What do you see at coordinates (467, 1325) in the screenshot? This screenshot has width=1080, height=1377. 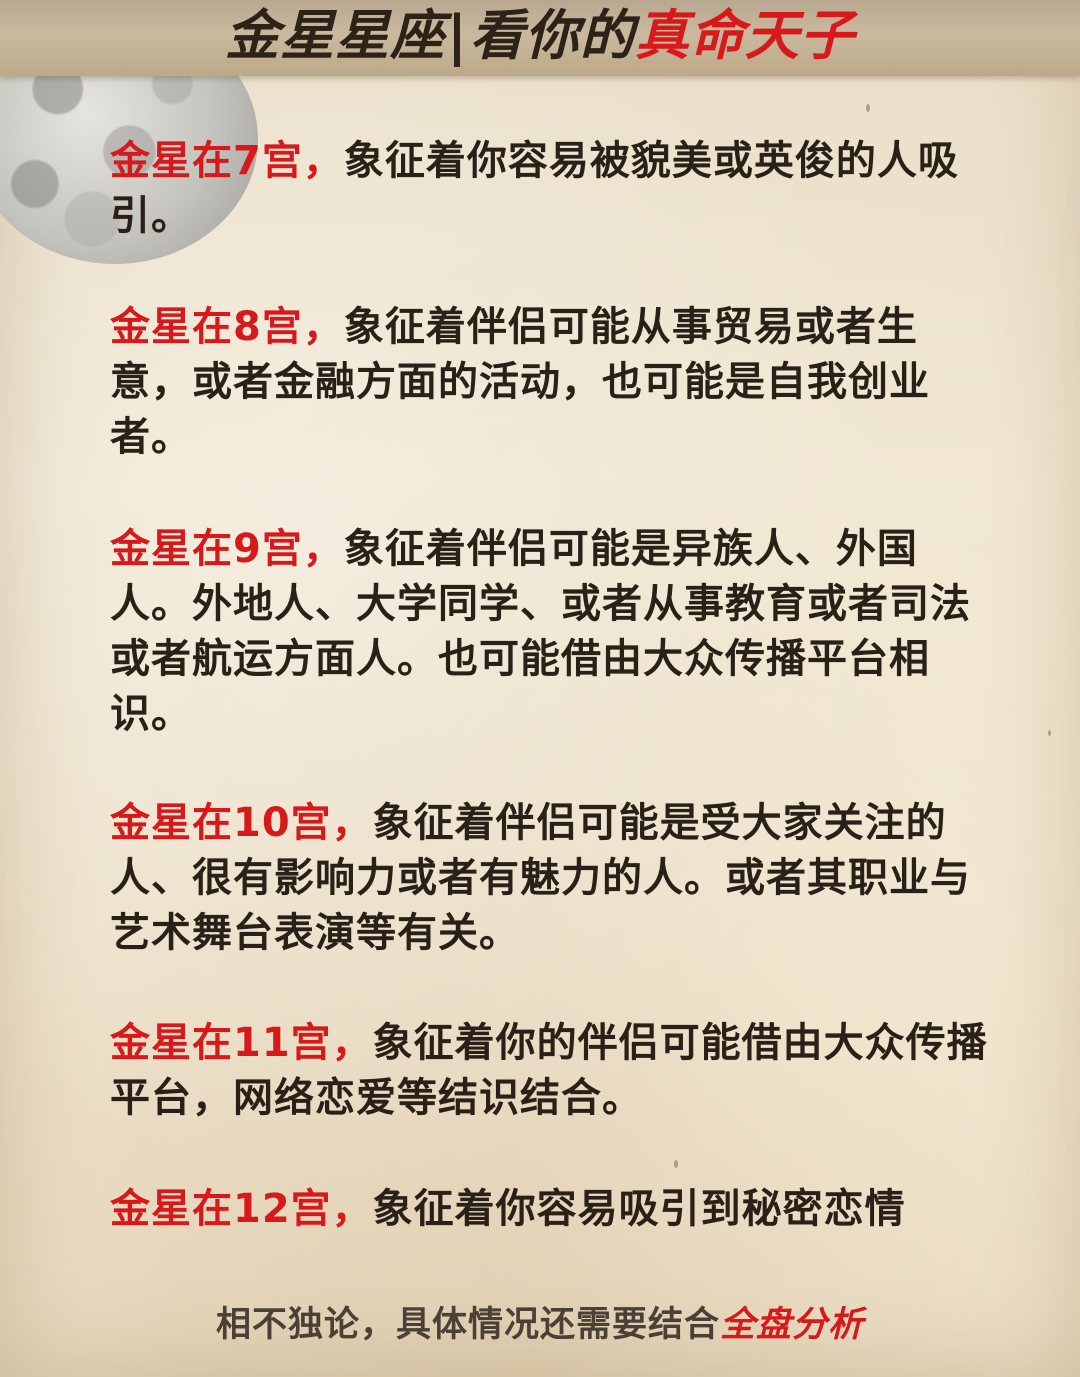 I see `footer-text: 相不独论，具体情况还需要结合` at bounding box center [467, 1325].